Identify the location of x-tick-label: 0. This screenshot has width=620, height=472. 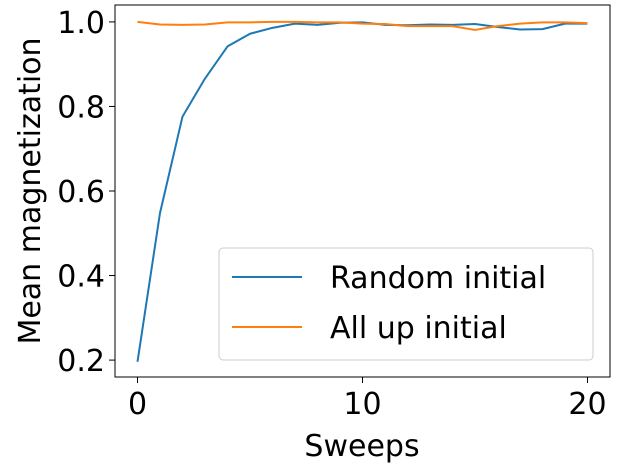
(137, 404).